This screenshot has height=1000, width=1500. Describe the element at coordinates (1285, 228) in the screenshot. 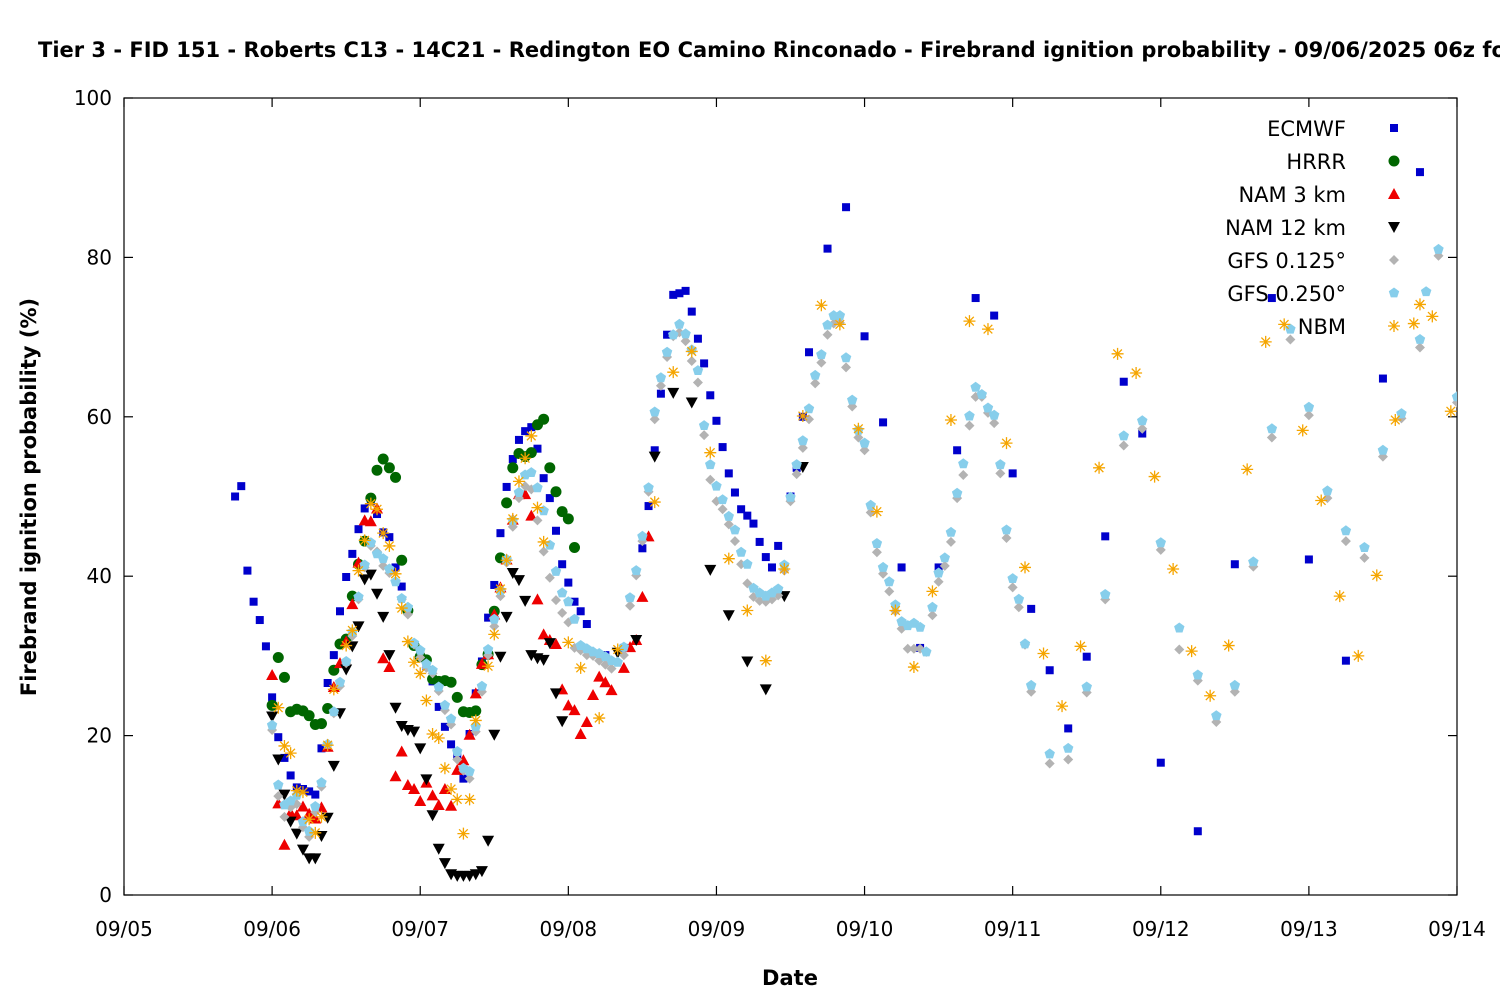

I see `legend-label: NAM 12 km` at that location.